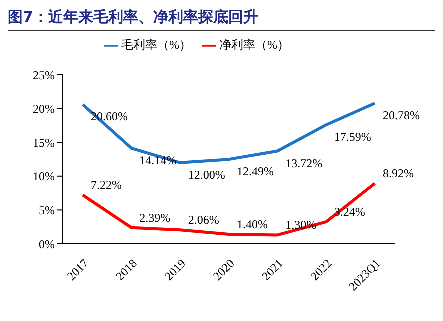  What do you see at coordinates (204, 220) in the screenshot?
I see `data-label: 2.06%` at bounding box center [204, 220].